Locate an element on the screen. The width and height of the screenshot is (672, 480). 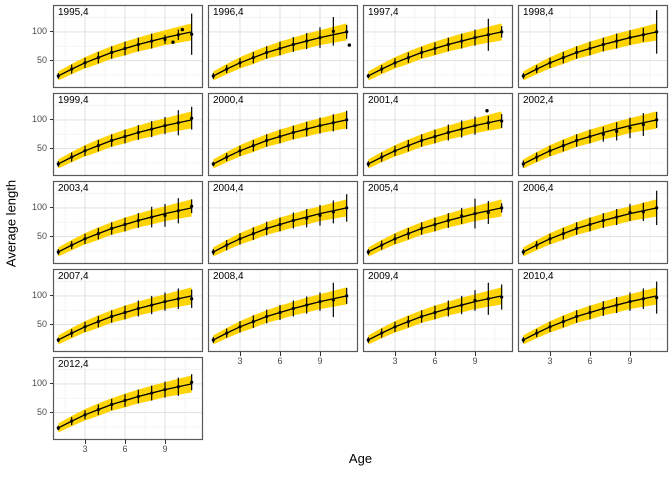
x-tick-label: 9 is located at coordinates (320, 361).